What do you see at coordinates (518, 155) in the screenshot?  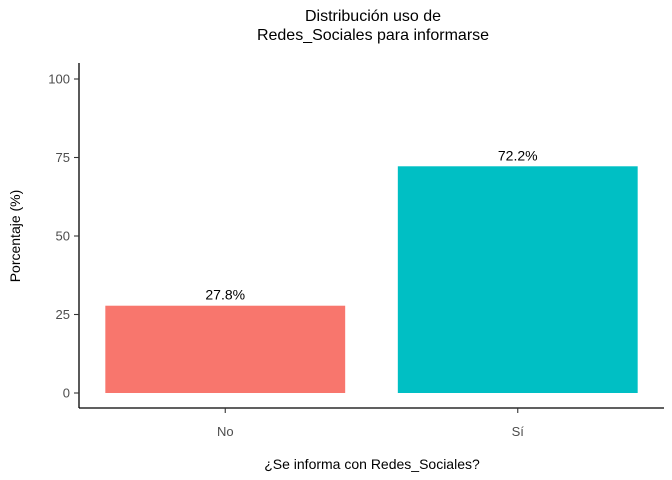 I see `data-label-2: 72.2%` at bounding box center [518, 155].